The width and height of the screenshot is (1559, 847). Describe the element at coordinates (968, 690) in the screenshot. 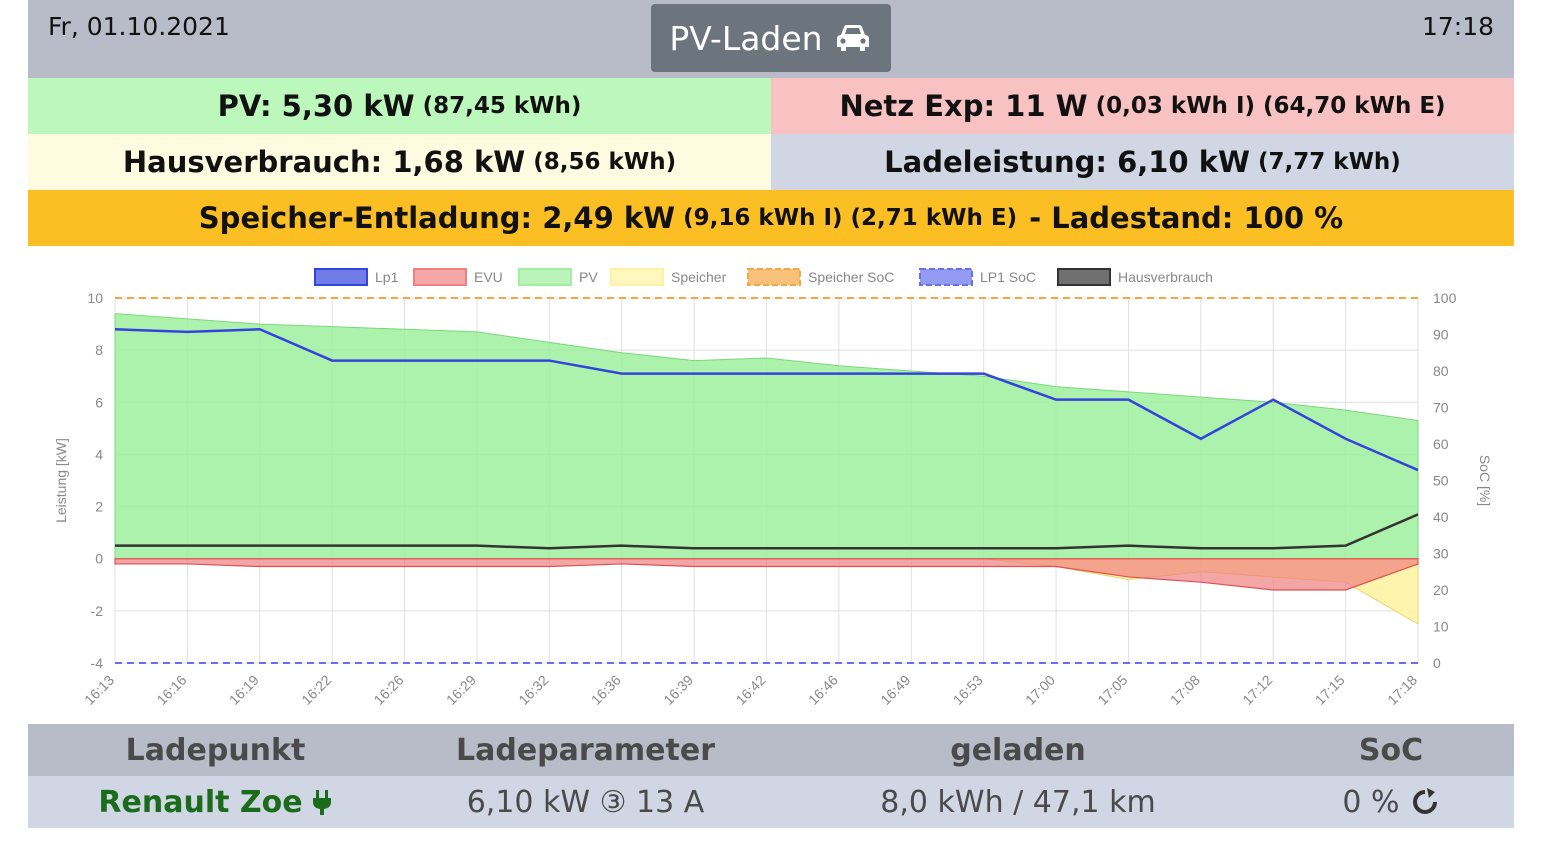

I see `x-tick-label: 16:53` at that location.